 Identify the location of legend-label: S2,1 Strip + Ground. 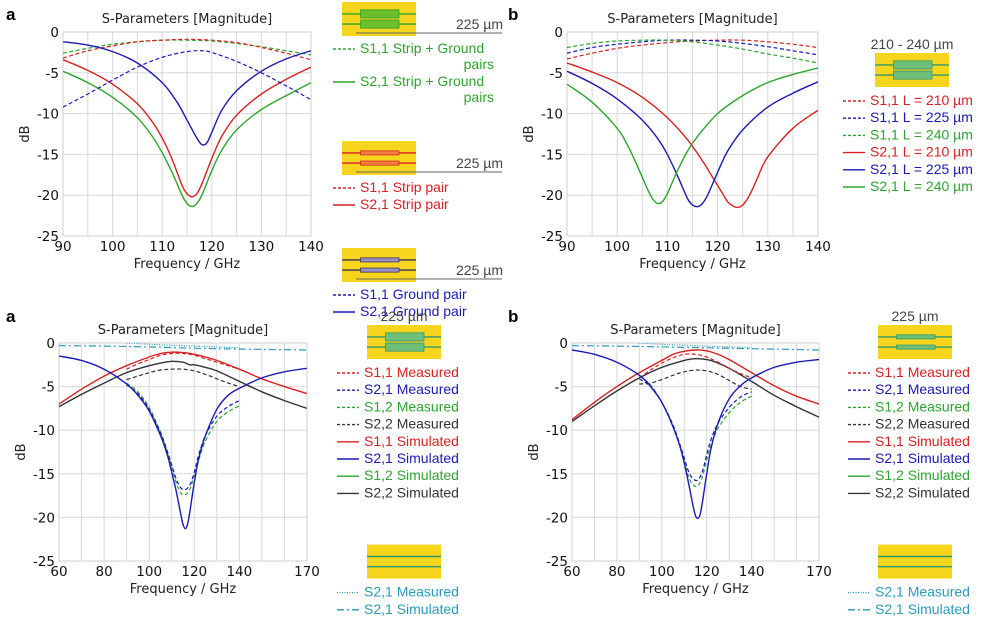
(422, 81).